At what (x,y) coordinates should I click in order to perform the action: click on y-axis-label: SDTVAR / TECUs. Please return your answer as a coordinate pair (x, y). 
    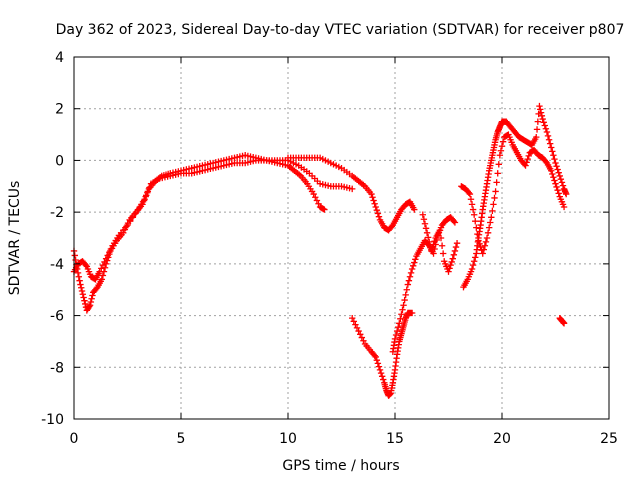
    Looking at the image, I should click on (15, 238).